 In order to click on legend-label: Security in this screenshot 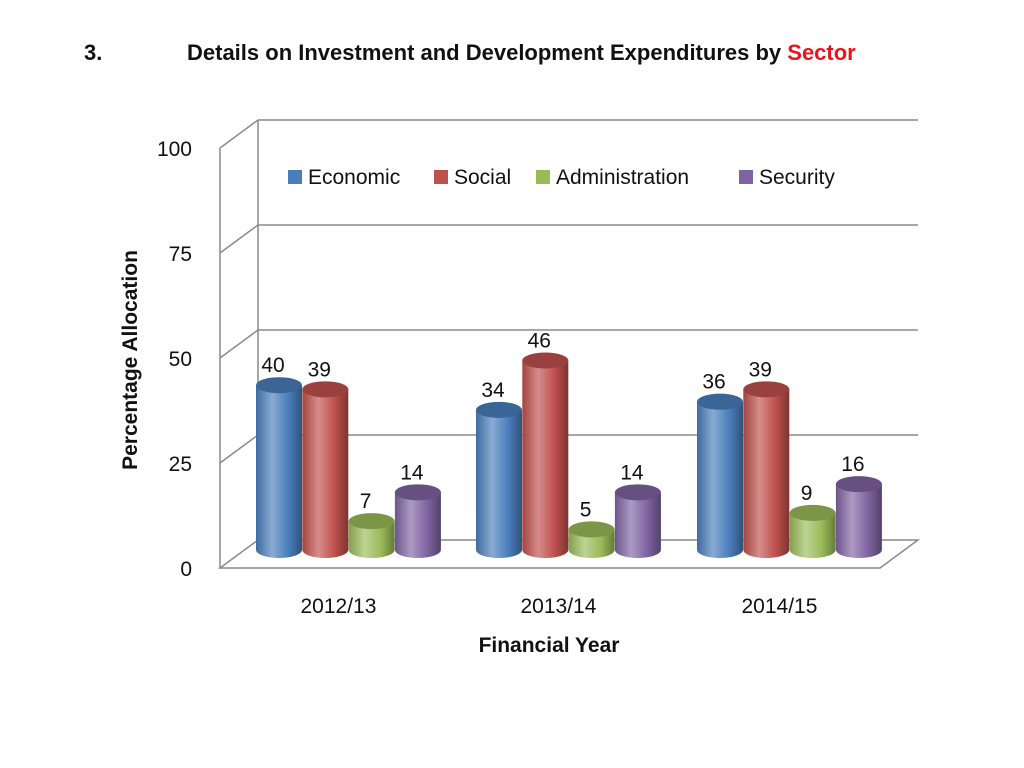, I will do `click(797, 177)`.